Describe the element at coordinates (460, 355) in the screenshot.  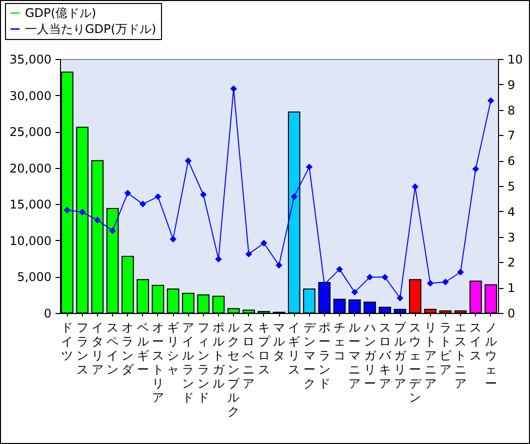
I see `x-tick-label: エストニア` at that location.